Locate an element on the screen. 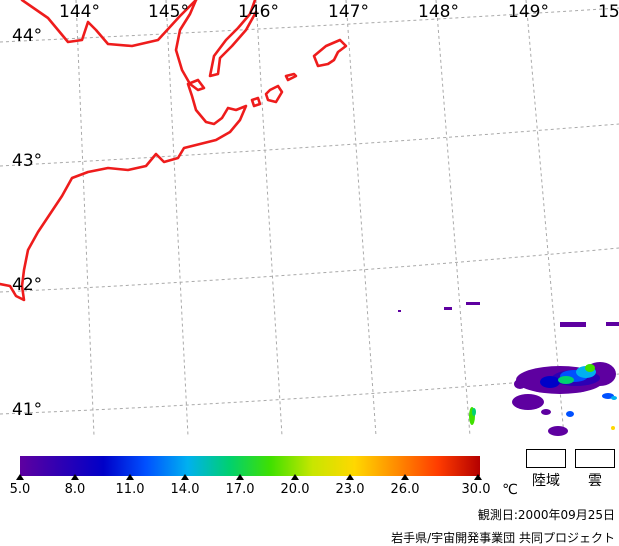  lon-label-148: 148° is located at coordinates (438, 12).